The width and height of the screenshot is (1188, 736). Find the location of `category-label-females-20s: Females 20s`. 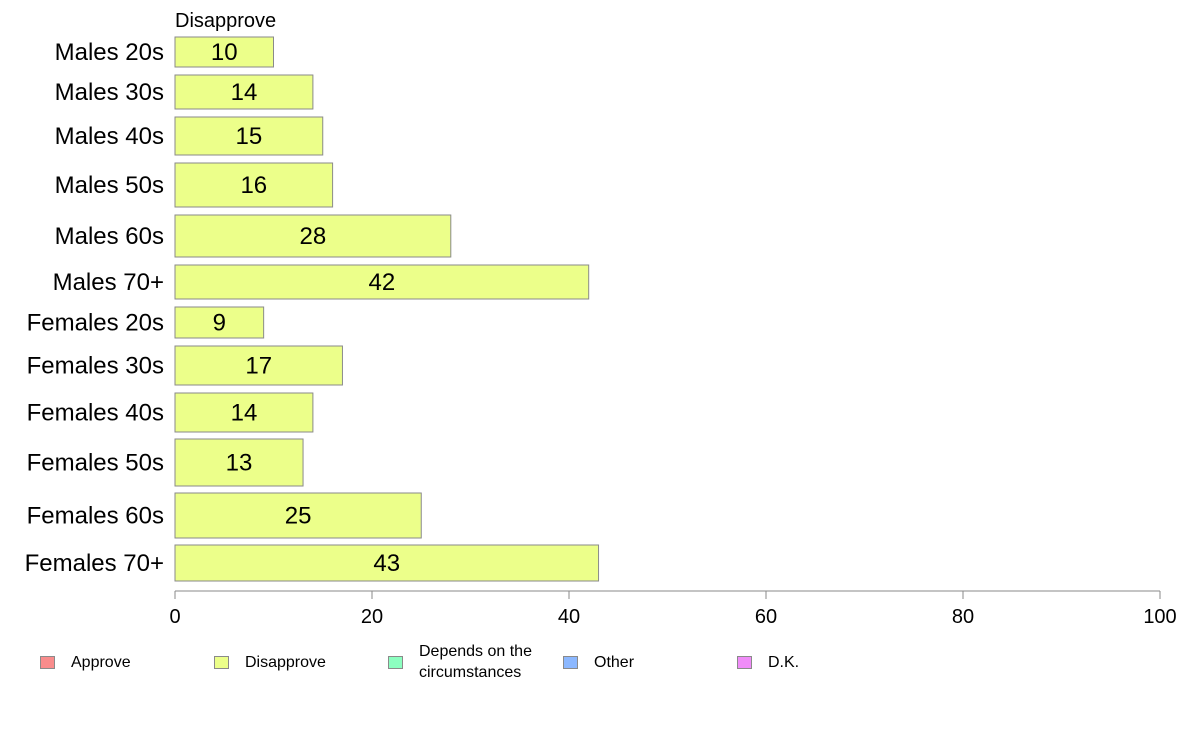

category-label-females-20s: Females 20s is located at coordinates (95, 323).